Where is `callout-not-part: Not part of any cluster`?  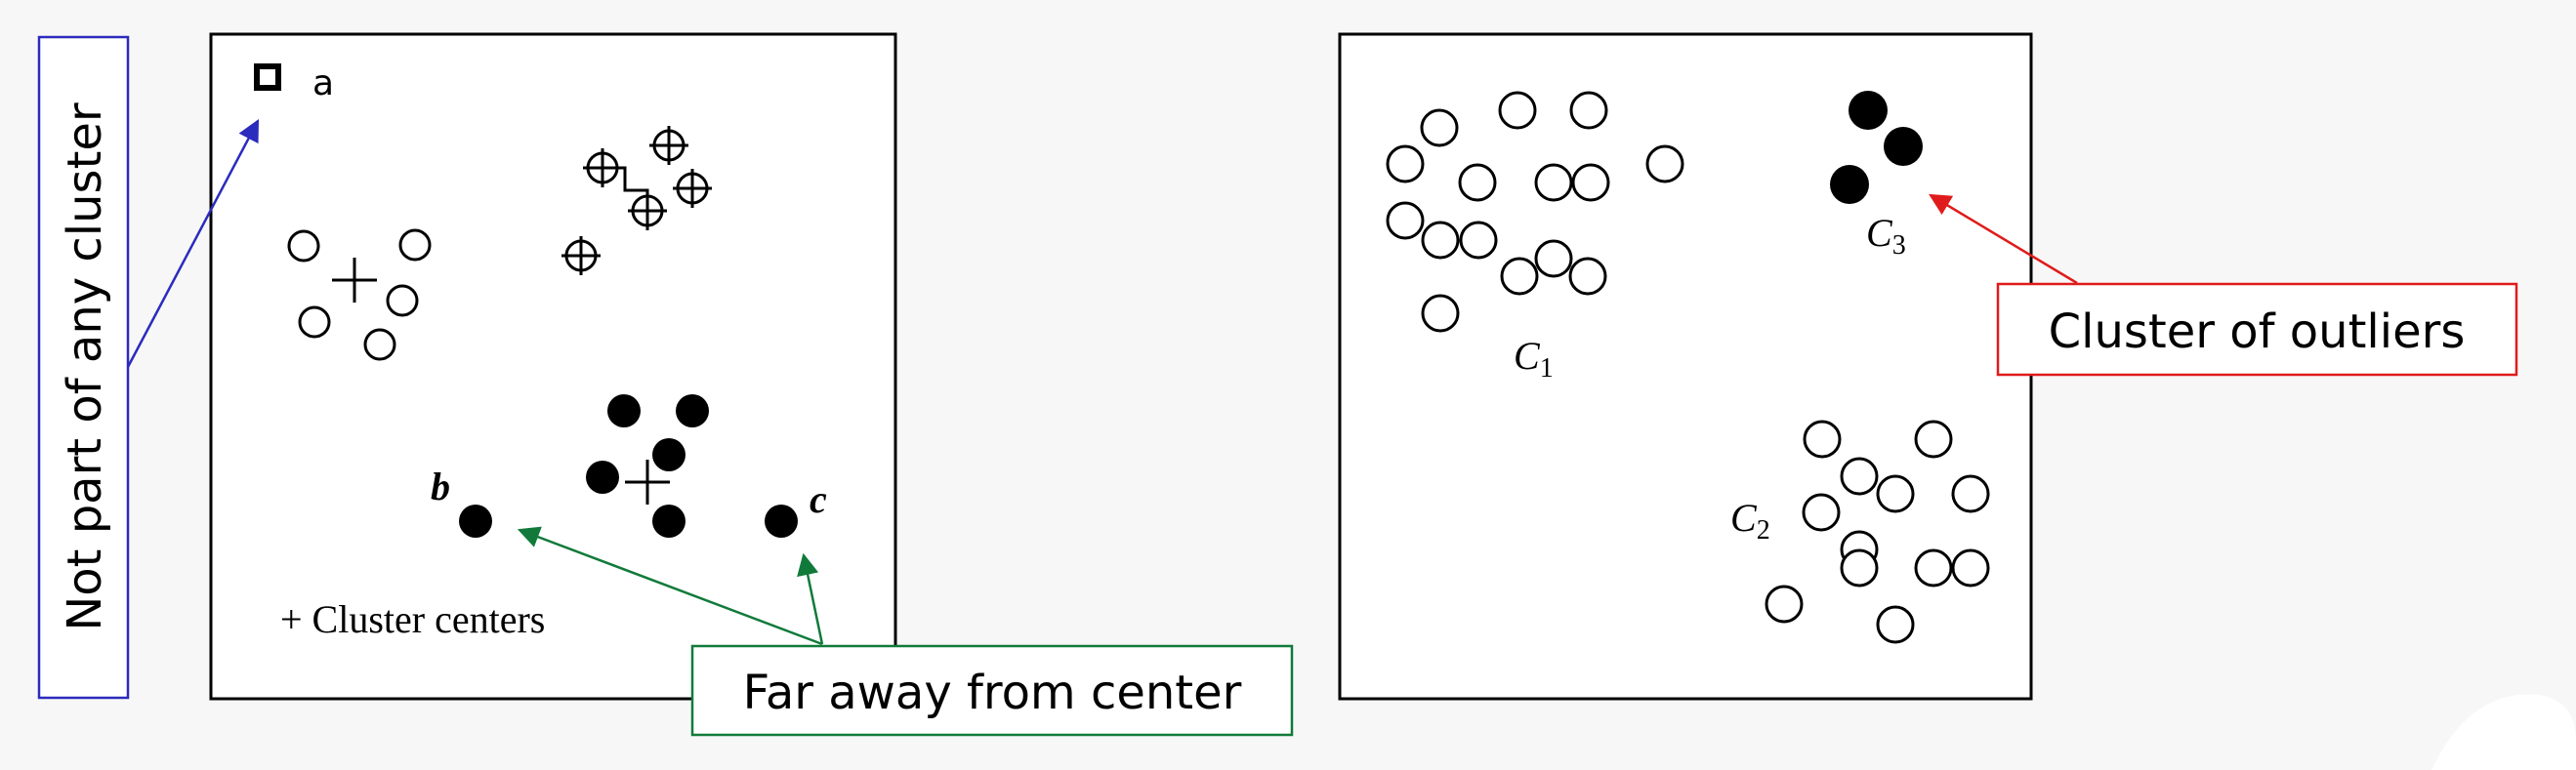
callout-not-part: Not part of any cluster is located at coordinates (148, 367).